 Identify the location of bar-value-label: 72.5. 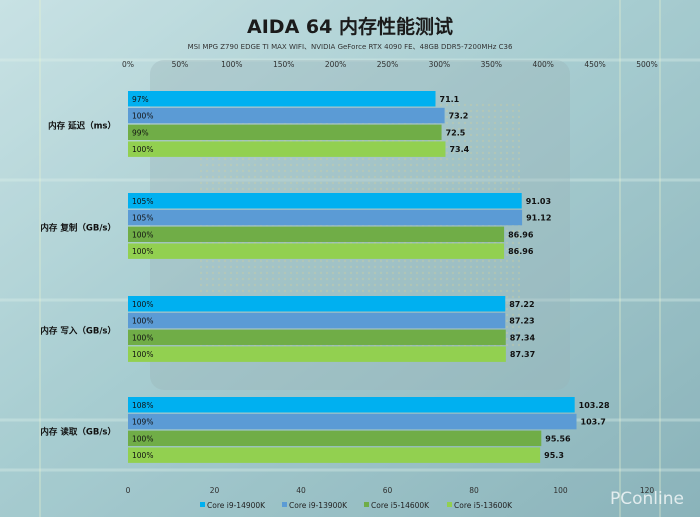
(456, 132).